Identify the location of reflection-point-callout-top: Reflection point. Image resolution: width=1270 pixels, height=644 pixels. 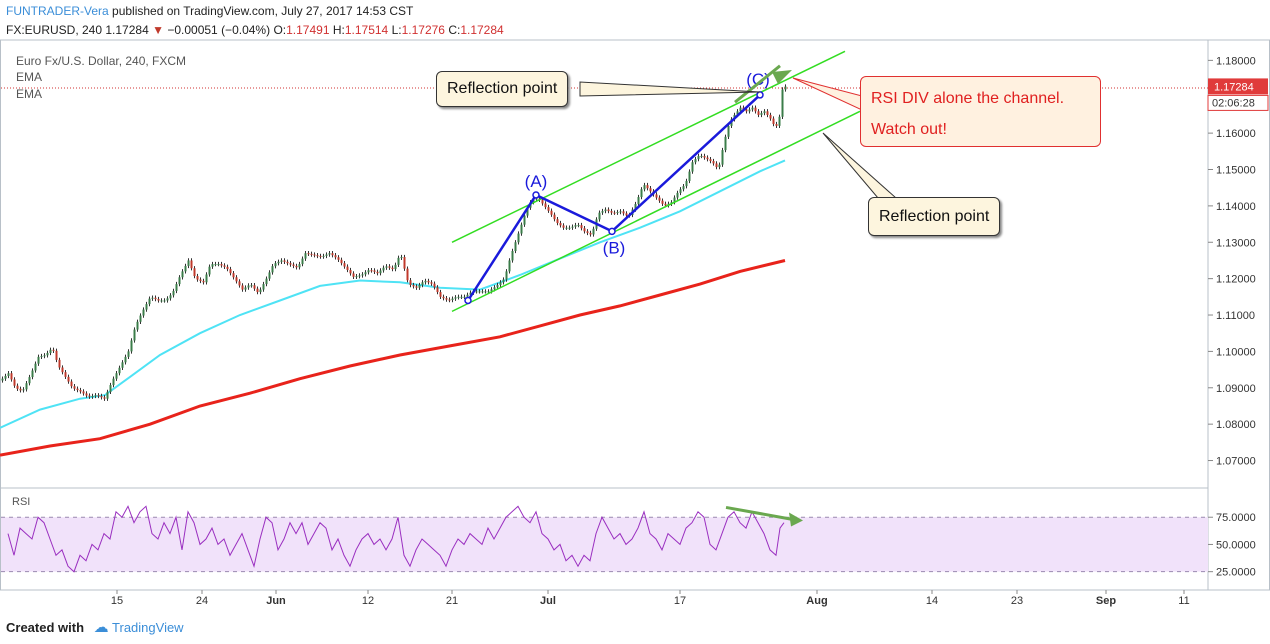
(502, 89).